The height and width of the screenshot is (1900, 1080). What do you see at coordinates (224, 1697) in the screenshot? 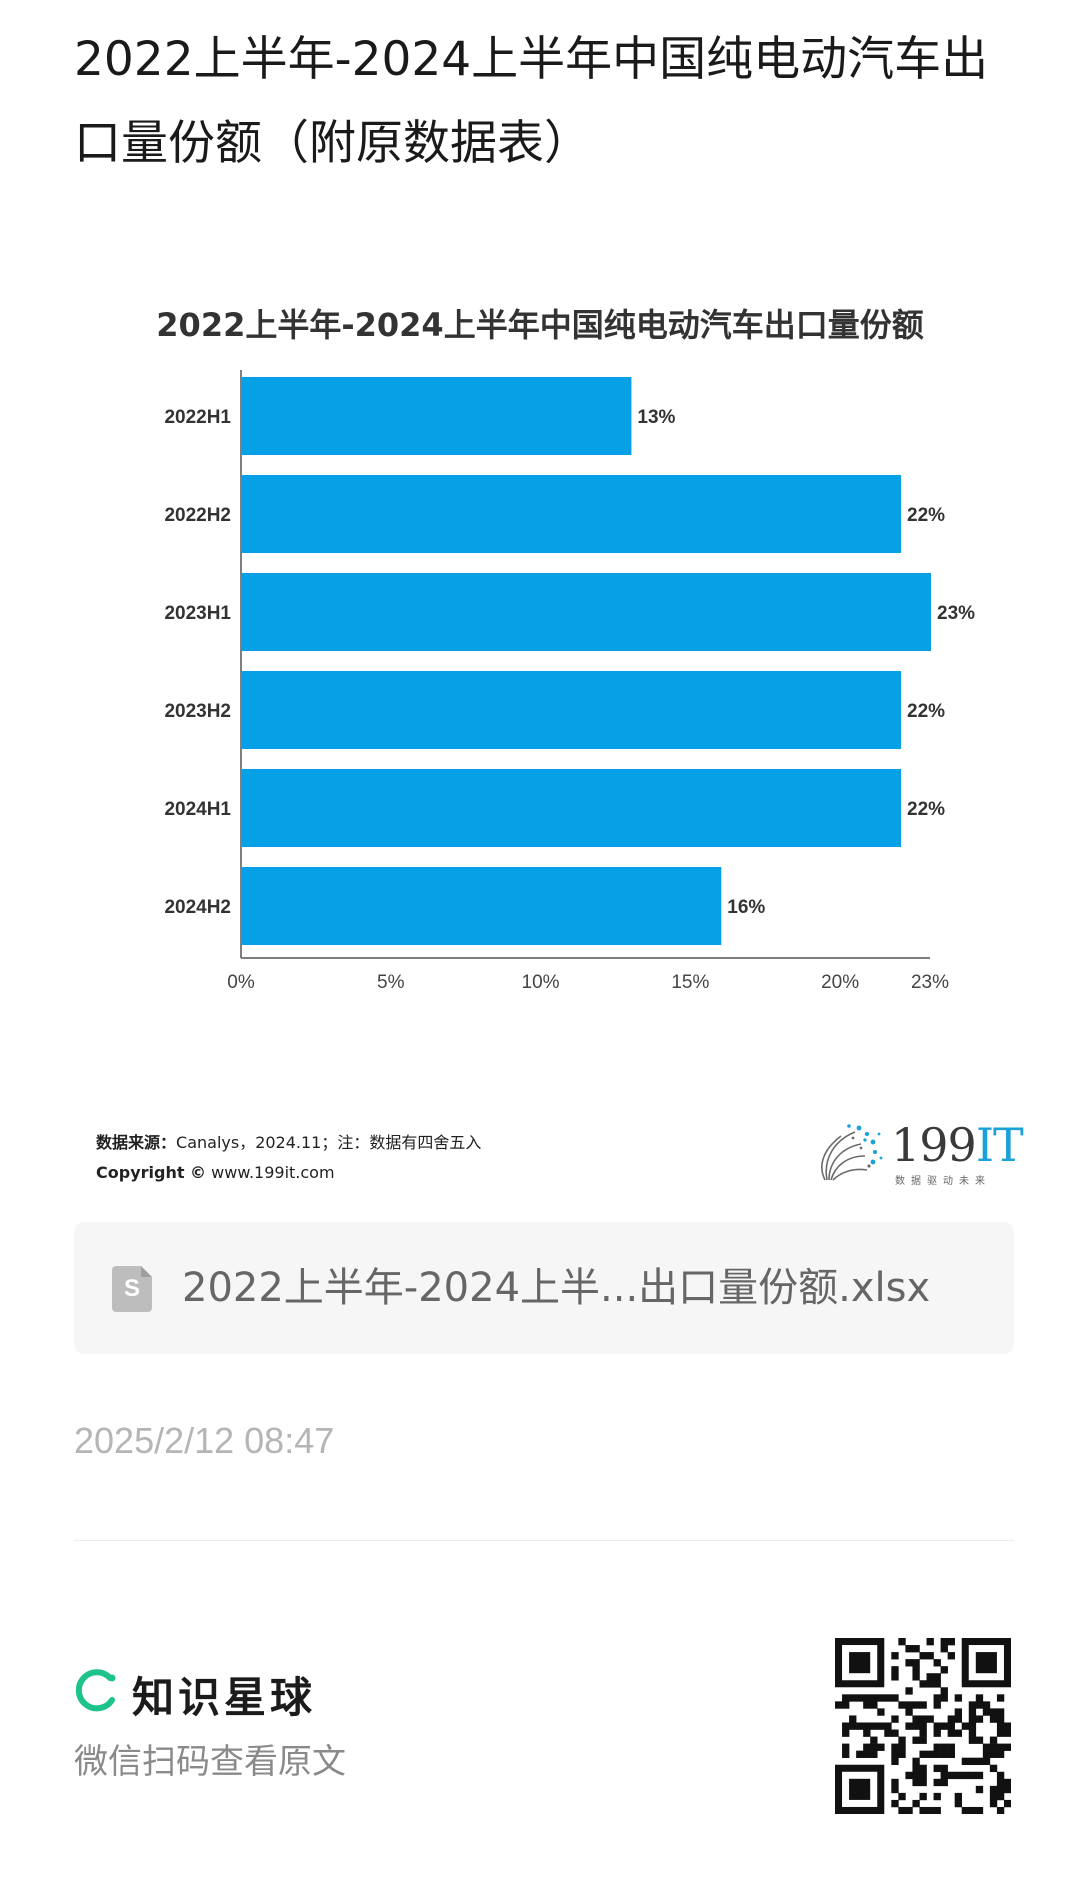
I see `footer-brand-name: 知识星球` at bounding box center [224, 1697].